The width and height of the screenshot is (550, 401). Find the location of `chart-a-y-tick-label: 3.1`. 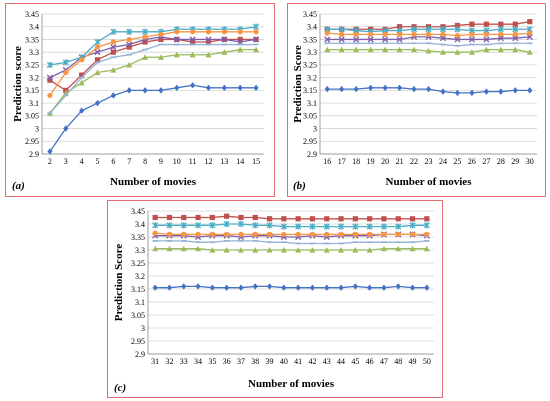

chart-a-y-tick-label: 3.1 is located at coordinates (34, 103).